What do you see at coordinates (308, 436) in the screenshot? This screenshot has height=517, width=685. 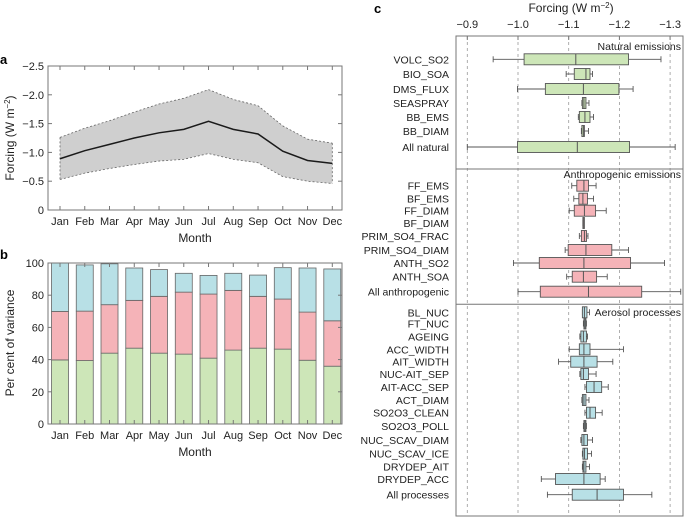 I see `x-tick-label: Nov` at bounding box center [308, 436].